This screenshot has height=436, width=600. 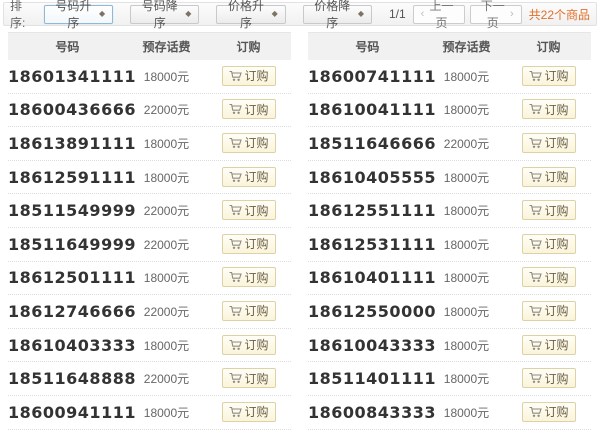 What do you see at coordinates (67, 47) in the screenshot?
I see `header-number: 号码` at bounding box center [67, 47].